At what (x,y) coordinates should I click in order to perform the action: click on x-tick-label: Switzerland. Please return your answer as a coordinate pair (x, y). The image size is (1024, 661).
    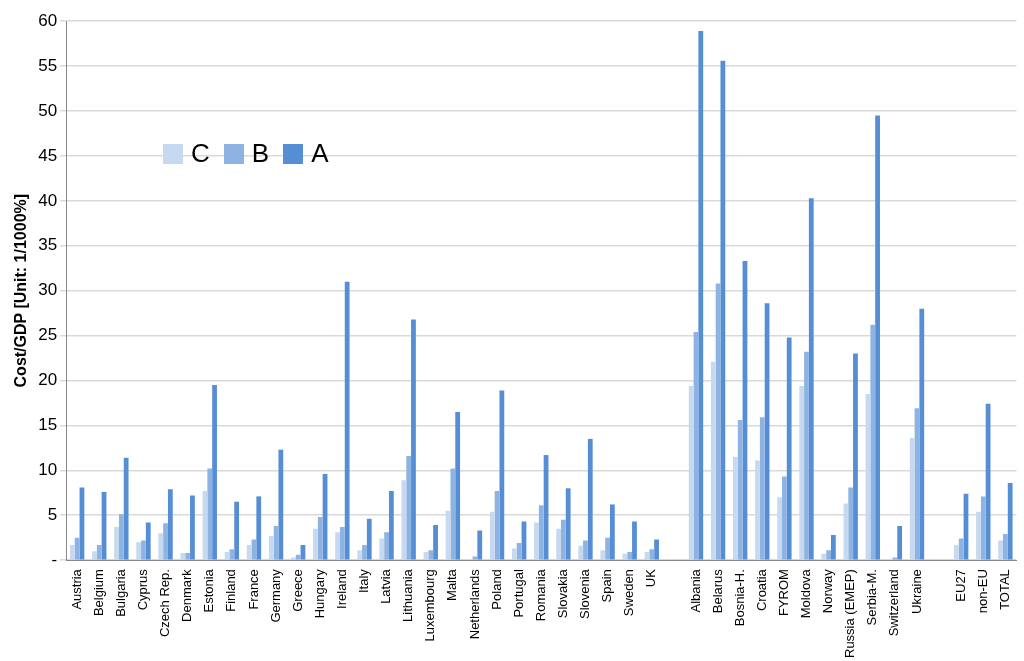
    Looking at the image, I should click on (894, 603).